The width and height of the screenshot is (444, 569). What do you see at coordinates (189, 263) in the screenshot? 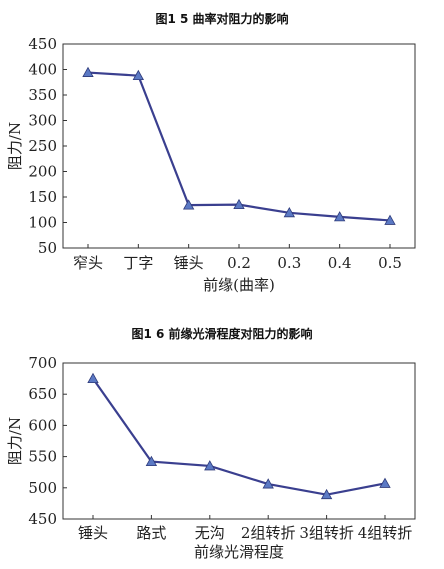
I see `chart0-x-tick-label: 锤头` at bounding box center [189, 263].